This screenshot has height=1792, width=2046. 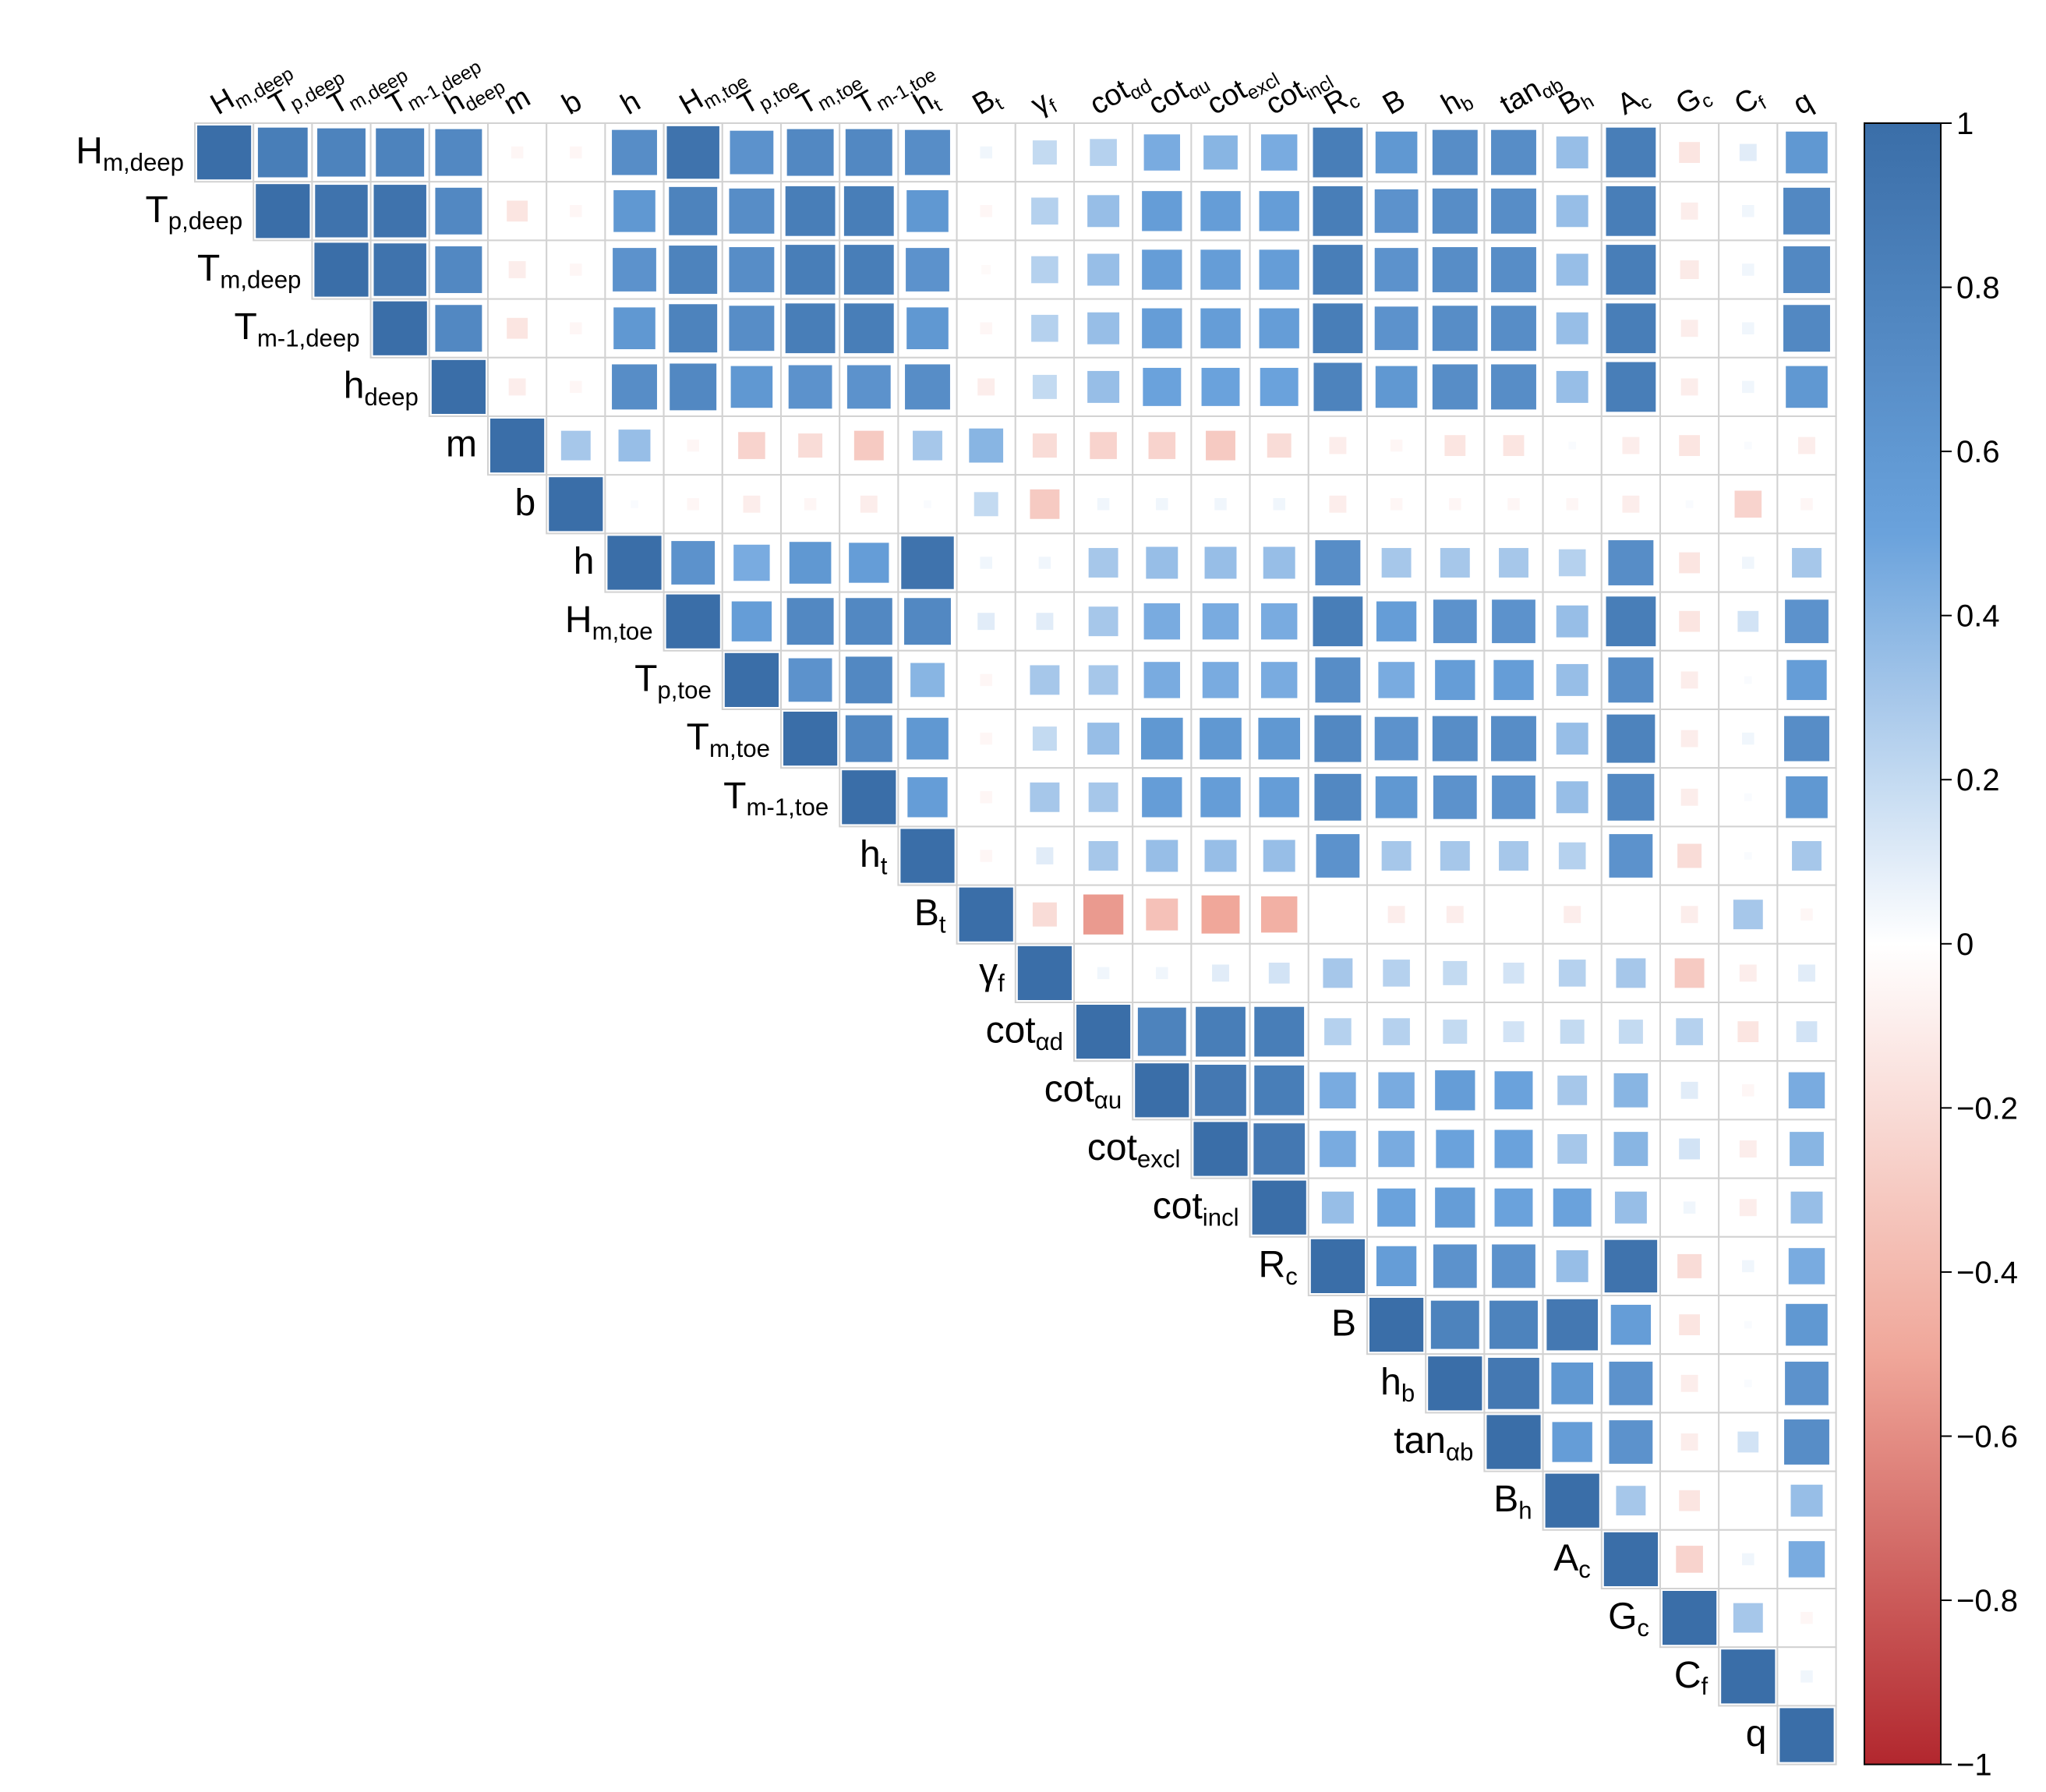 What do you see at coordinates (673, 680) in the screenshot?
I see `row-label: Tp,toe` at bounding box center [673, 680].